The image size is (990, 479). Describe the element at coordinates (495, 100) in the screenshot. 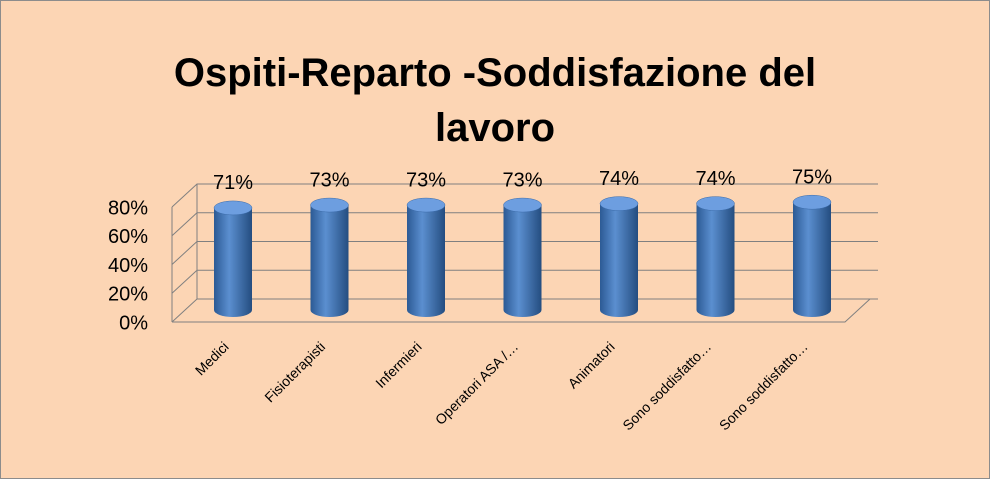

I see `chart-title: Ospiti-Reparto -Soddisfazione del lavoro` at that location.